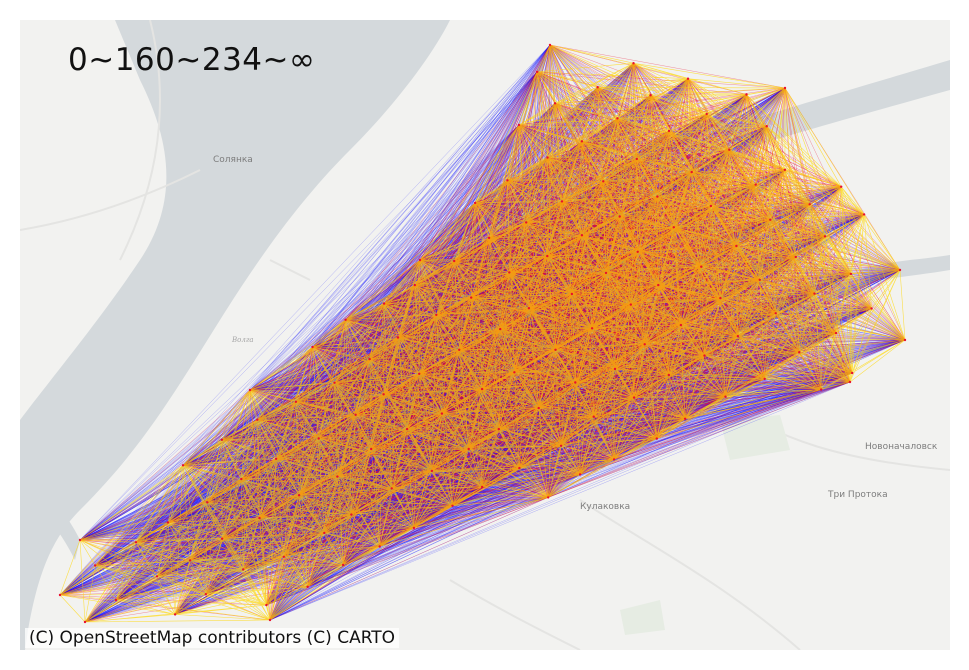 This screenshot has height=670, width=969. What do you see at coordinates (835, 105) in the screenshot?
I see `river-branch` at bounding box center [835, 105].